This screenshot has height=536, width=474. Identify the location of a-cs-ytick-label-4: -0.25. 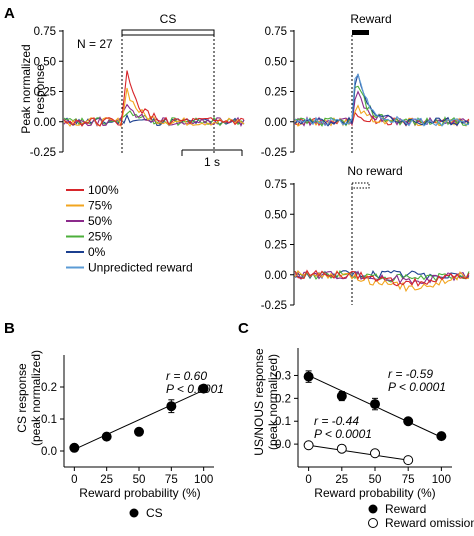
(43, 153).